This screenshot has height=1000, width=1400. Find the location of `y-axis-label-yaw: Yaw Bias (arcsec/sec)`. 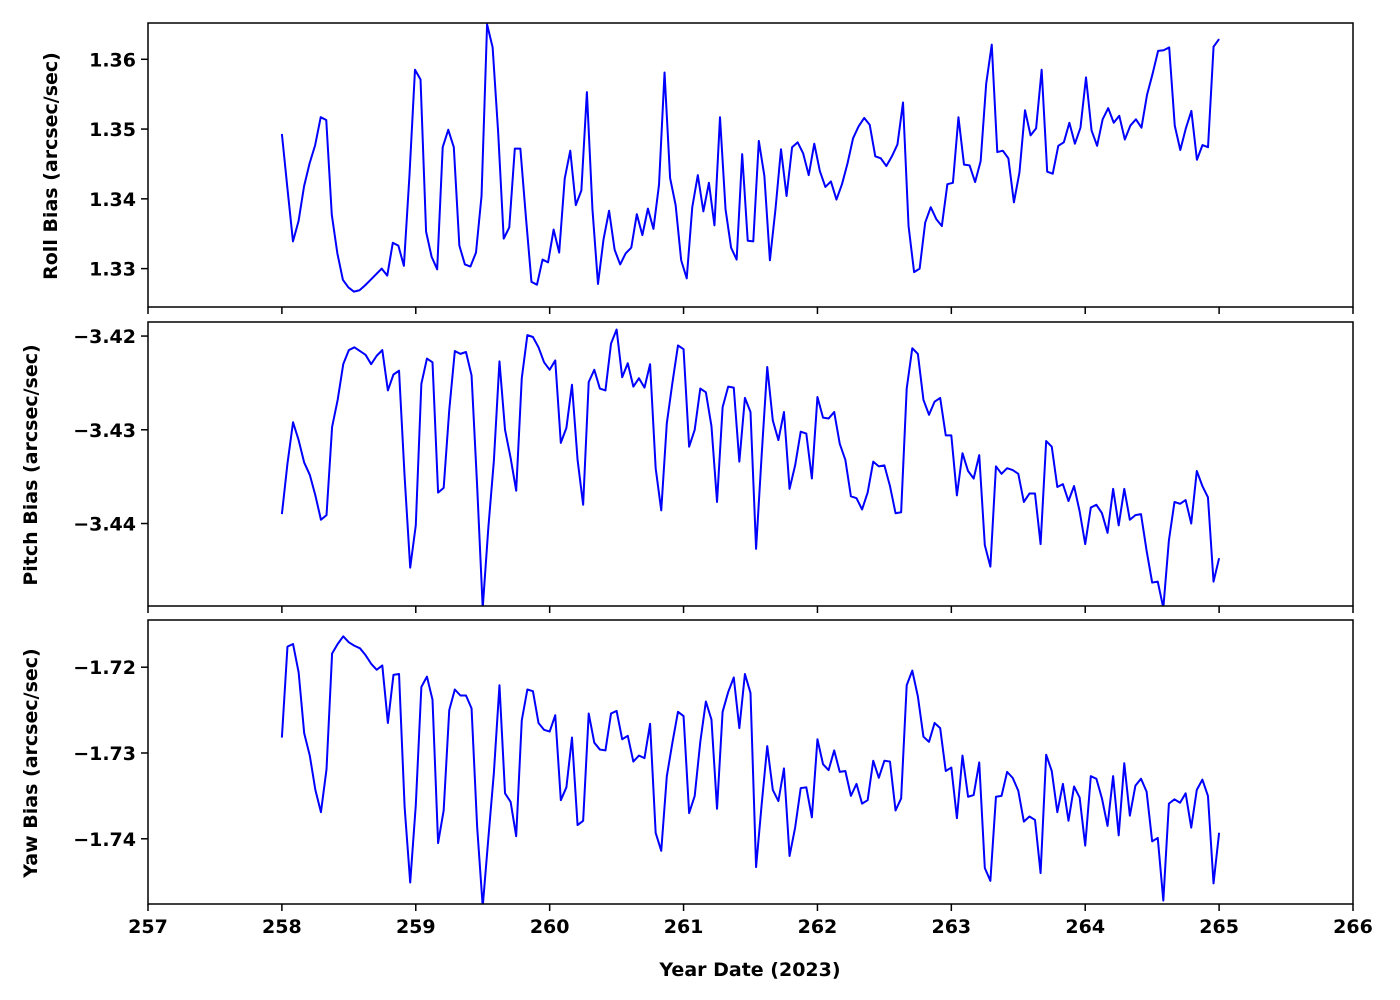

y-axis-label-yaw: Yaw Bias (arcsec/sec) is located at coordinates (31, 763).